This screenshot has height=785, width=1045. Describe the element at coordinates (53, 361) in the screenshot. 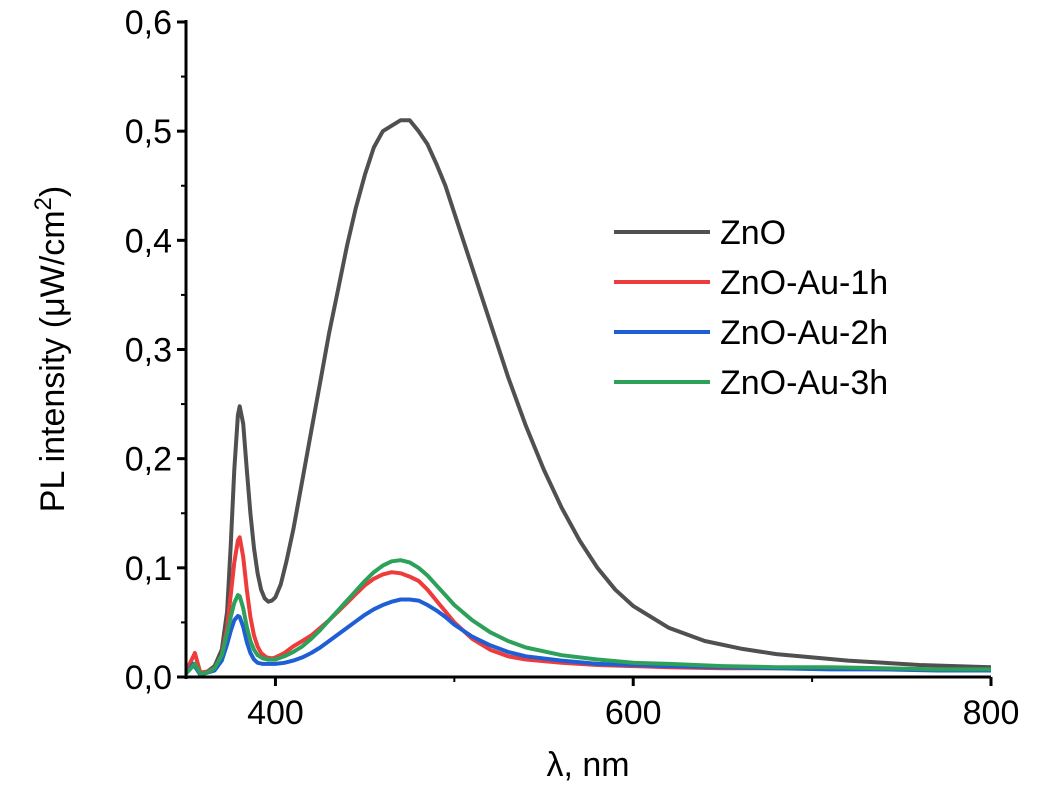

I see `y-axis-title-main: PL intensity (μW/cm` at that location.